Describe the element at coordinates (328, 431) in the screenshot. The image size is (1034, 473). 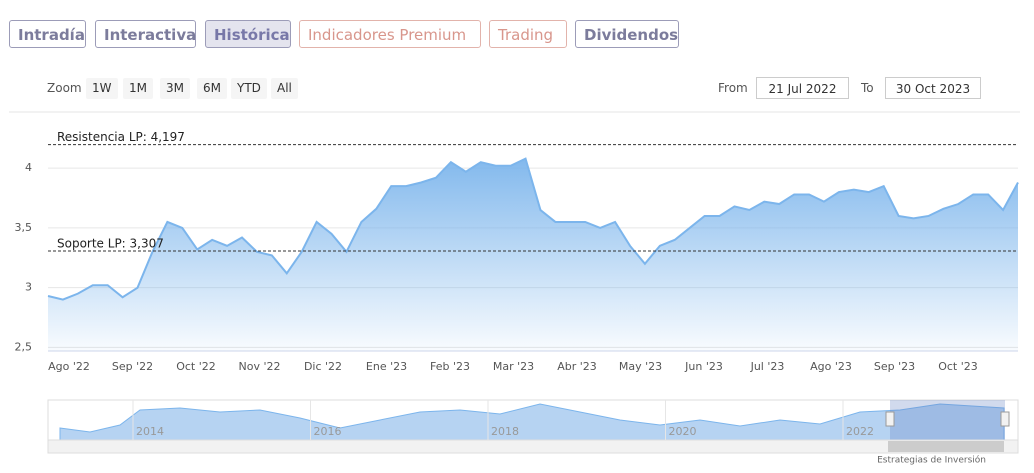
I see `navigator-label: 2016` at that location.